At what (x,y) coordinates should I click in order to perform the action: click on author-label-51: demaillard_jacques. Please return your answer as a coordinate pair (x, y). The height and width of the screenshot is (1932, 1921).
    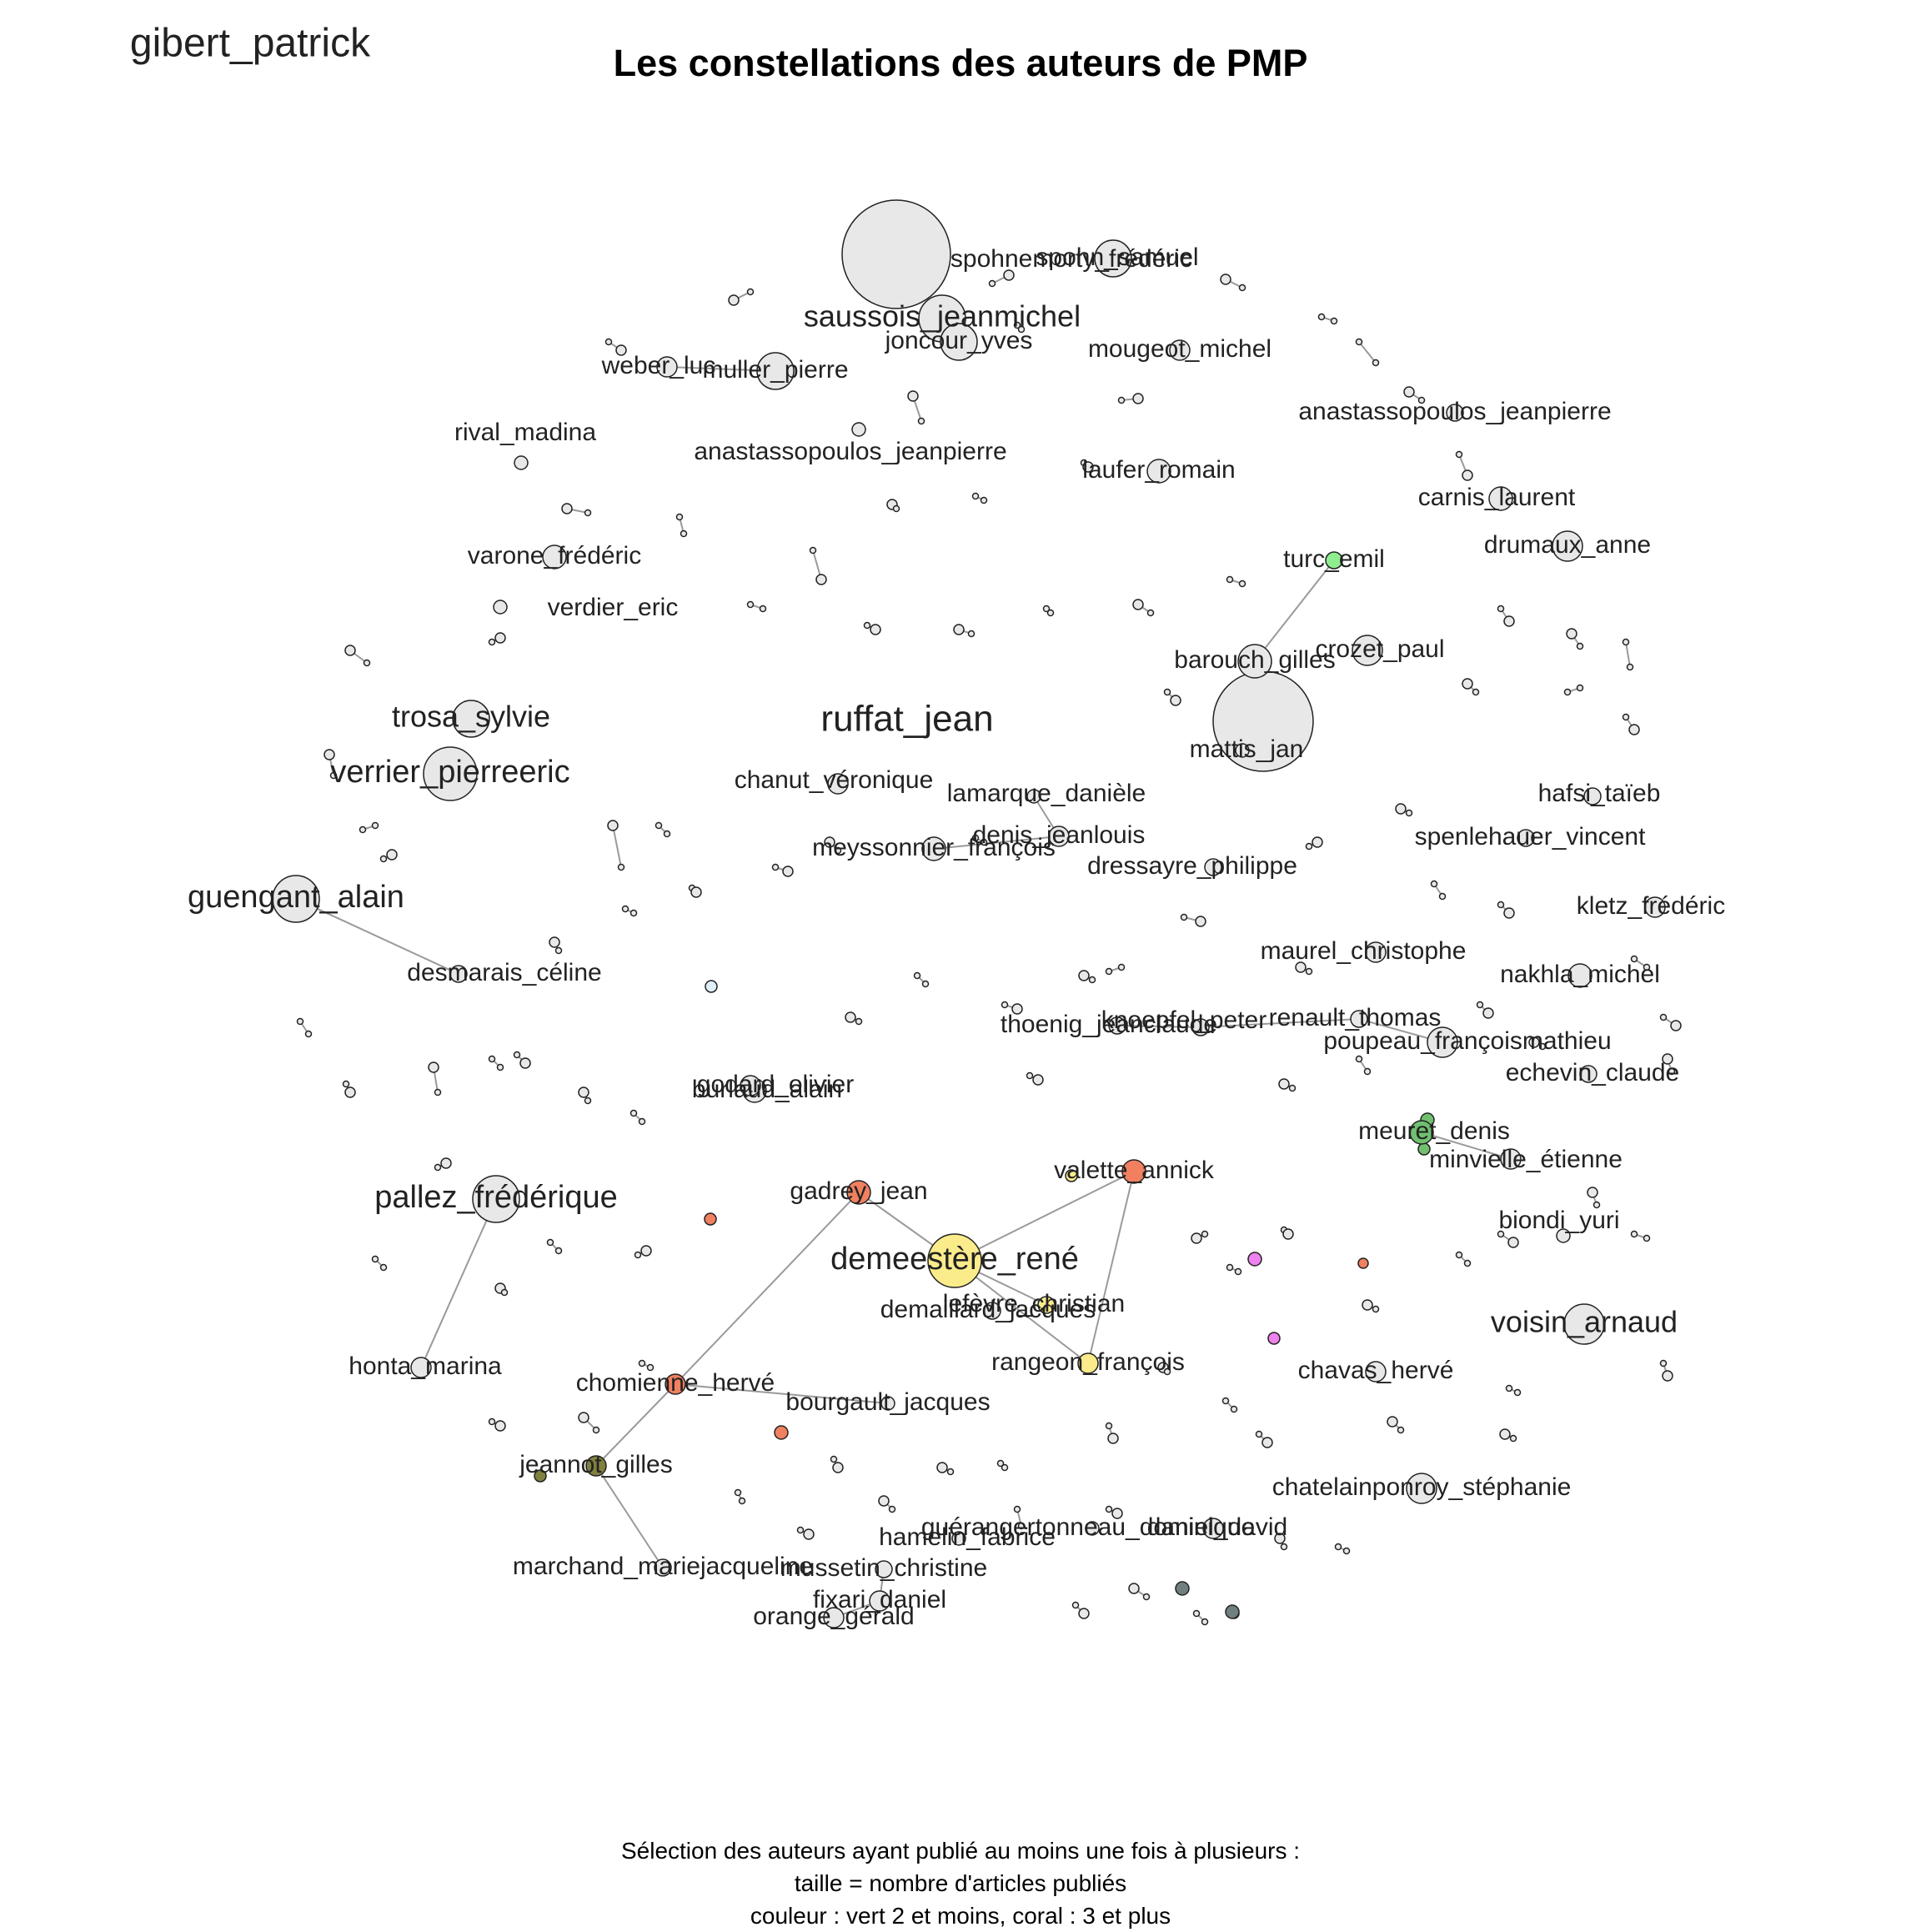
    Looking at the image, I should click on (988, 1309).